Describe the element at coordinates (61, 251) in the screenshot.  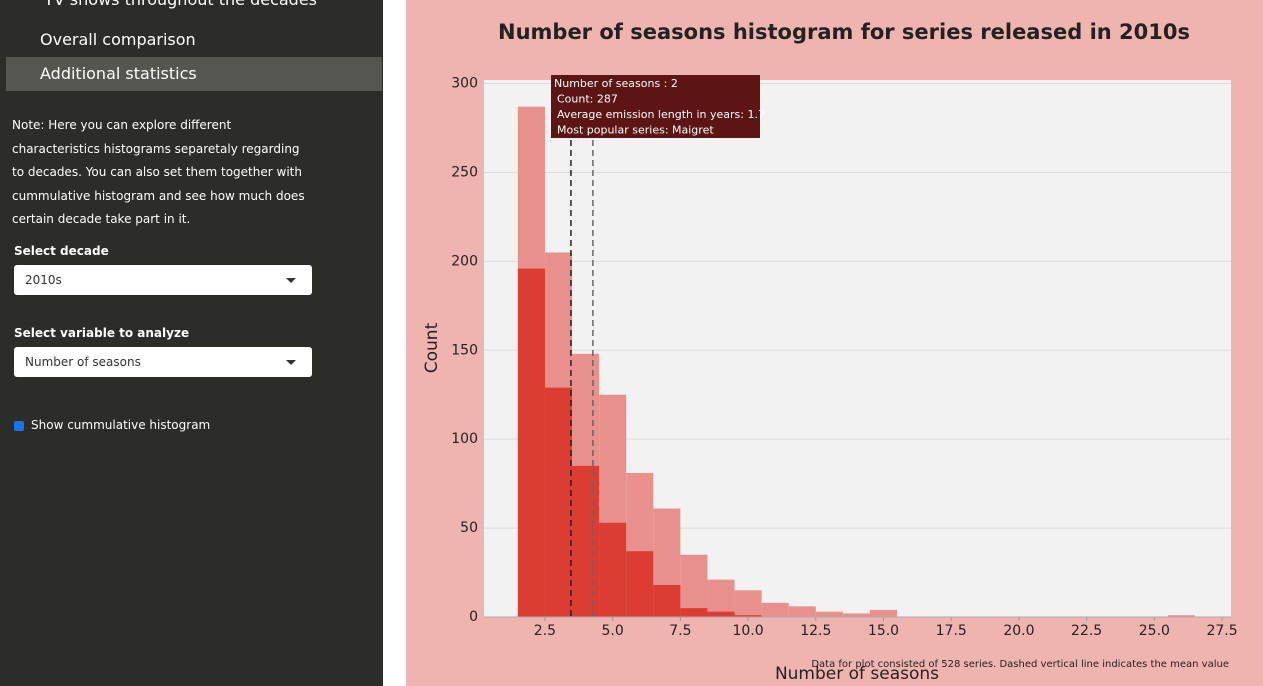
I see `decade-label: Select decade` at that location.